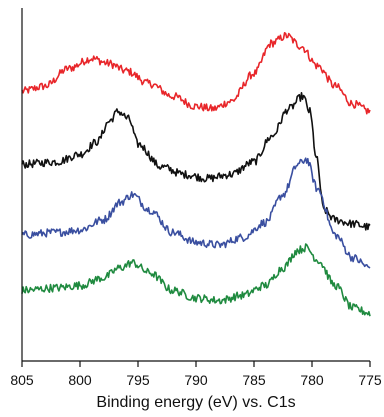 This screenshot has width=384, height=417. Describe the element at coordinates (370, 380) in the screenshot. I see `x-tick-label: 775` at that location.